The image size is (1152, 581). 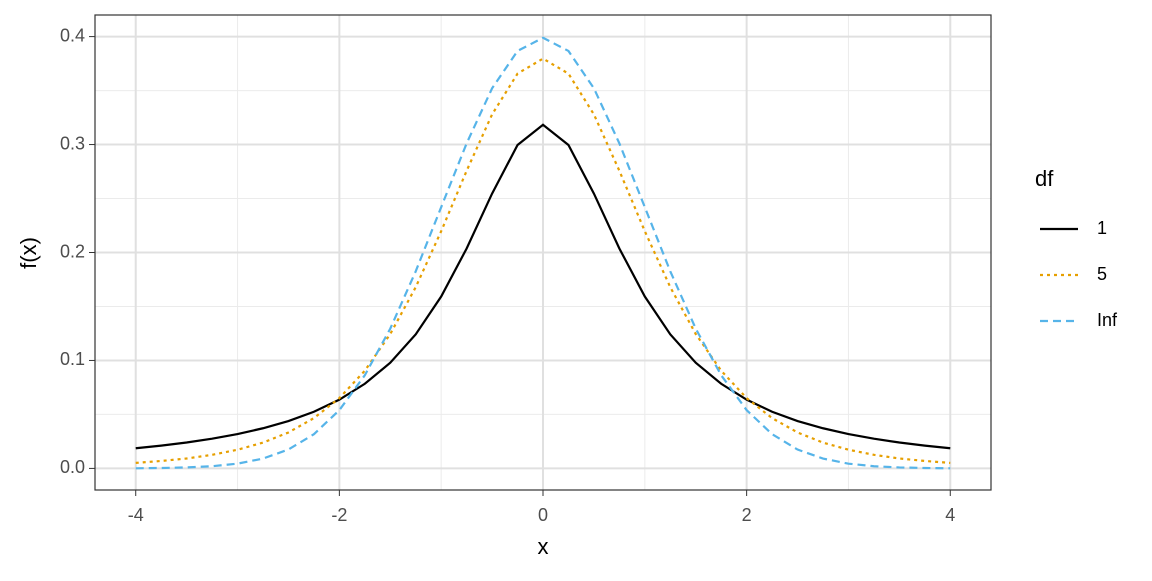 I want to click on x-axis-label: x, so click(x=543, y=546).